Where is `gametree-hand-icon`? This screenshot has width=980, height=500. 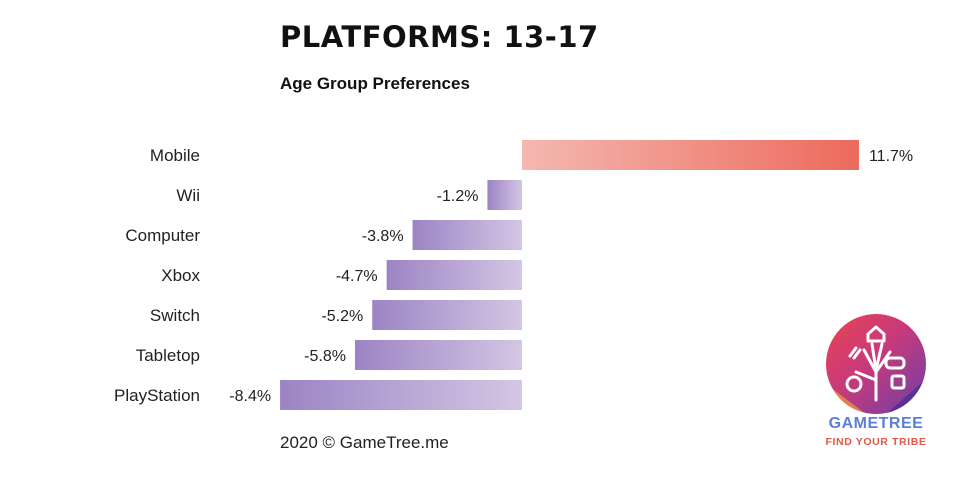
gametree-hand-icon is located at coordinates (876, 364).